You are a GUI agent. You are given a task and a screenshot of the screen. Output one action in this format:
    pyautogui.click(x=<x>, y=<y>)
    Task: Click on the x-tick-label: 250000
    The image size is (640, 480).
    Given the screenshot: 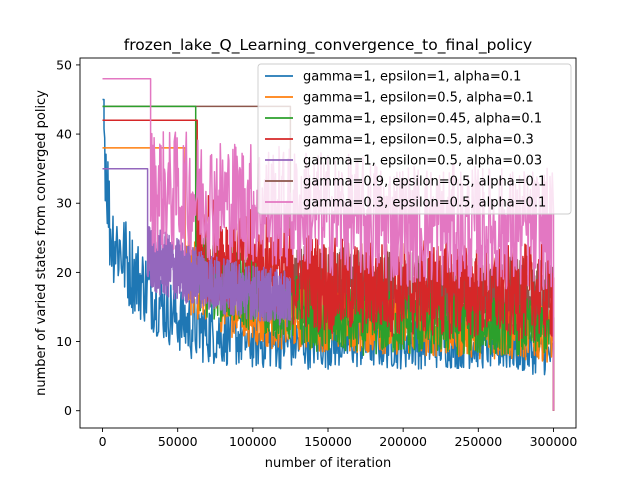 What is the action you would take?
    pyautogui.click(x=478, y=441)
    